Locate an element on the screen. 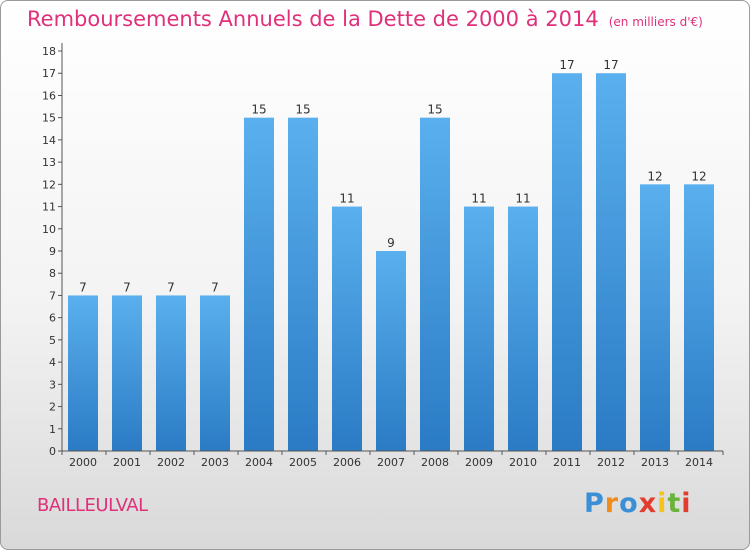 This screenshot has width=750, height=550. logo-letter: t is located at coordinates (674, 503).